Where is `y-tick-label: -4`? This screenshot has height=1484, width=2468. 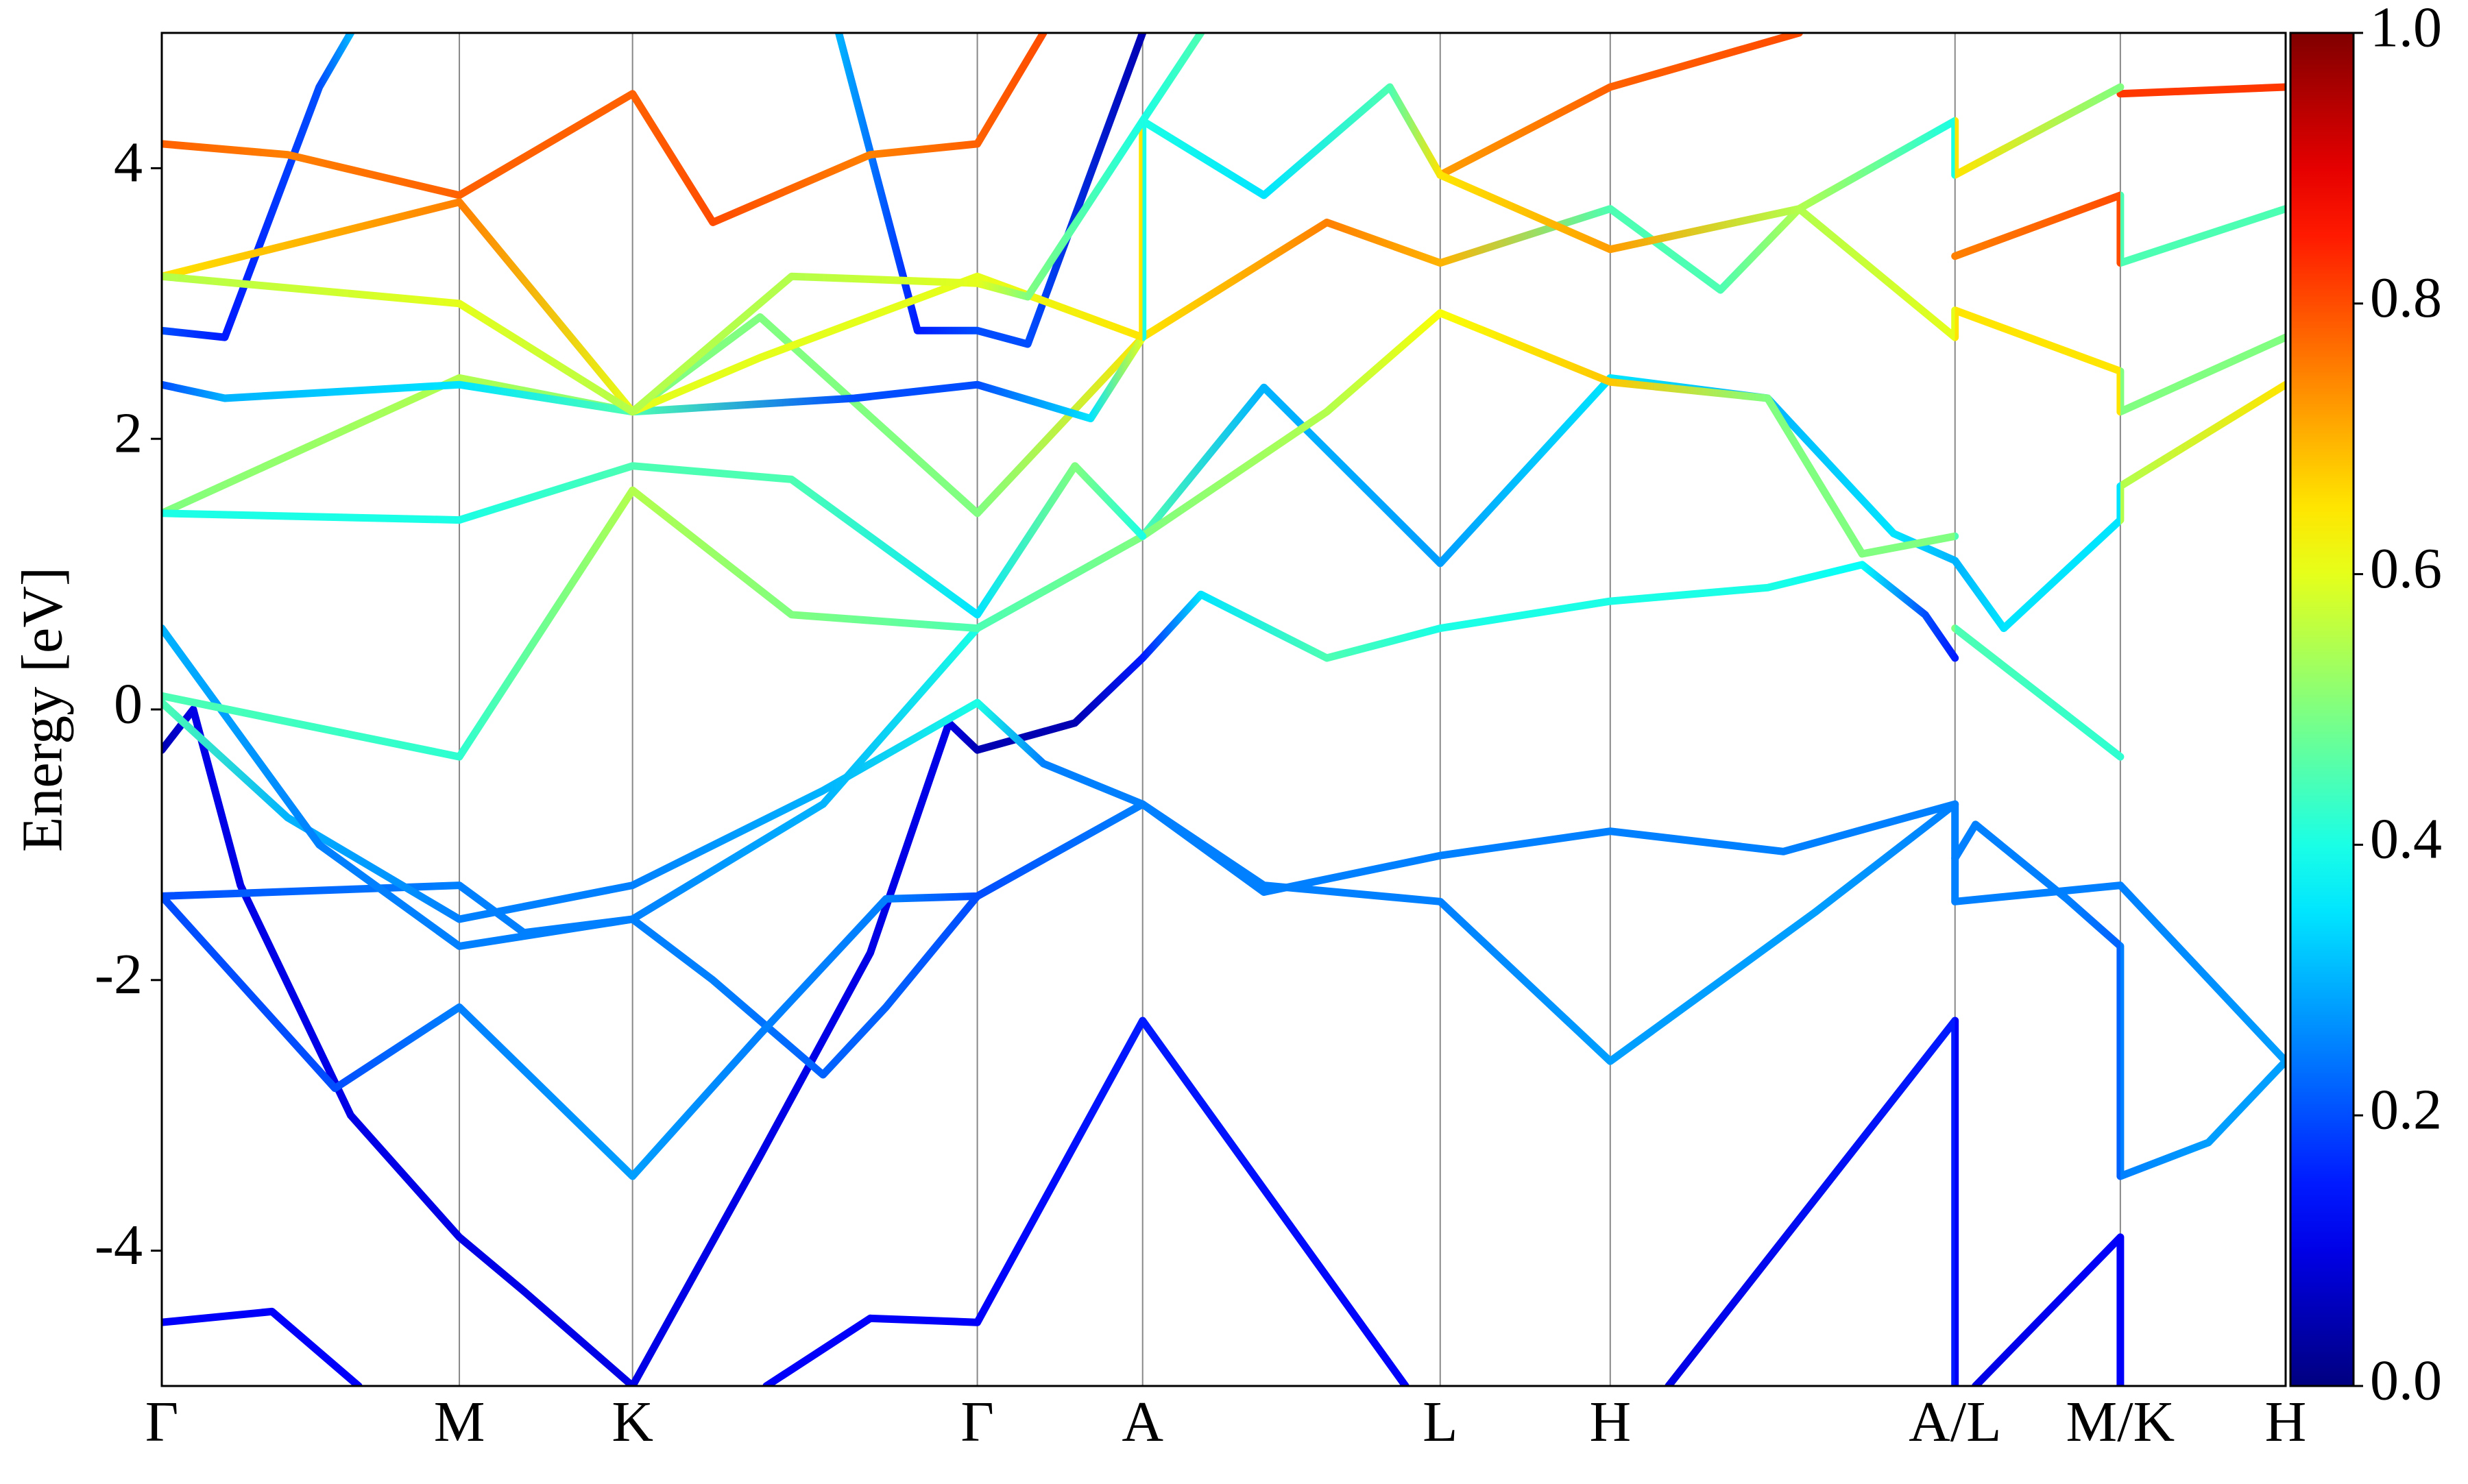 y-tick-label: -4 is located at coordinates (119, 1245).